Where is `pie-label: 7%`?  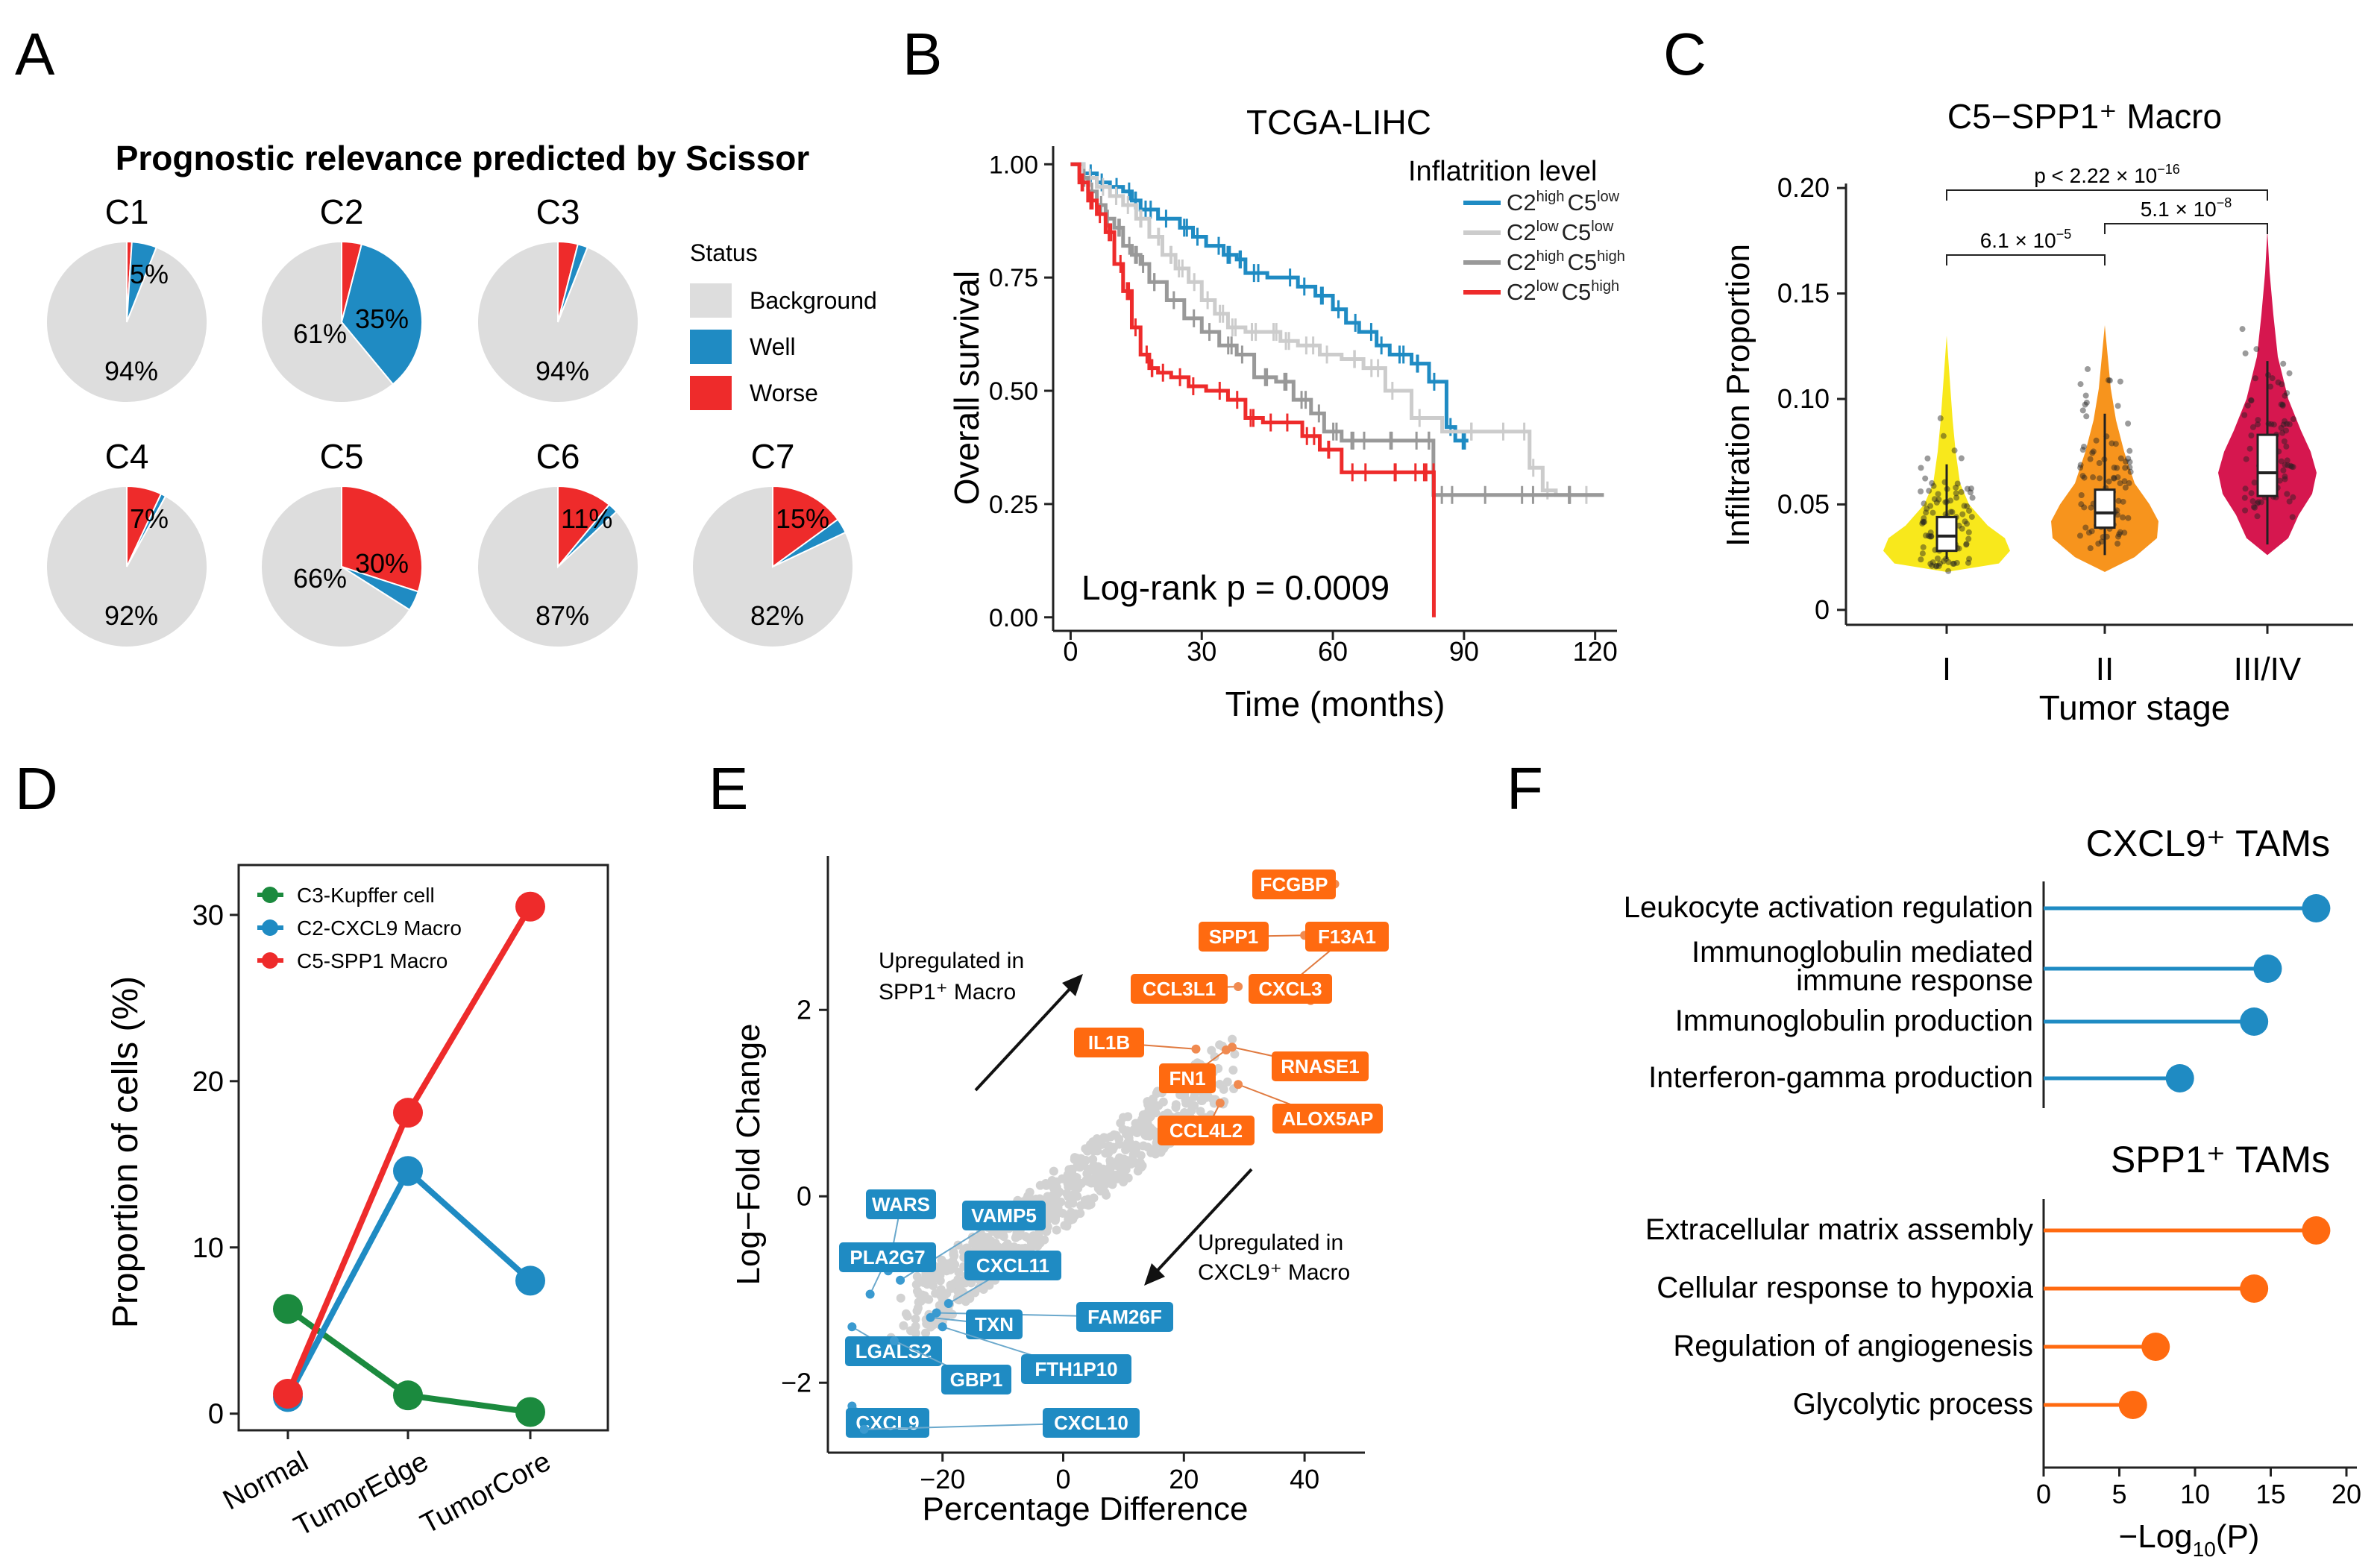
pie-label: 7% is located at coordinates (149, 518).